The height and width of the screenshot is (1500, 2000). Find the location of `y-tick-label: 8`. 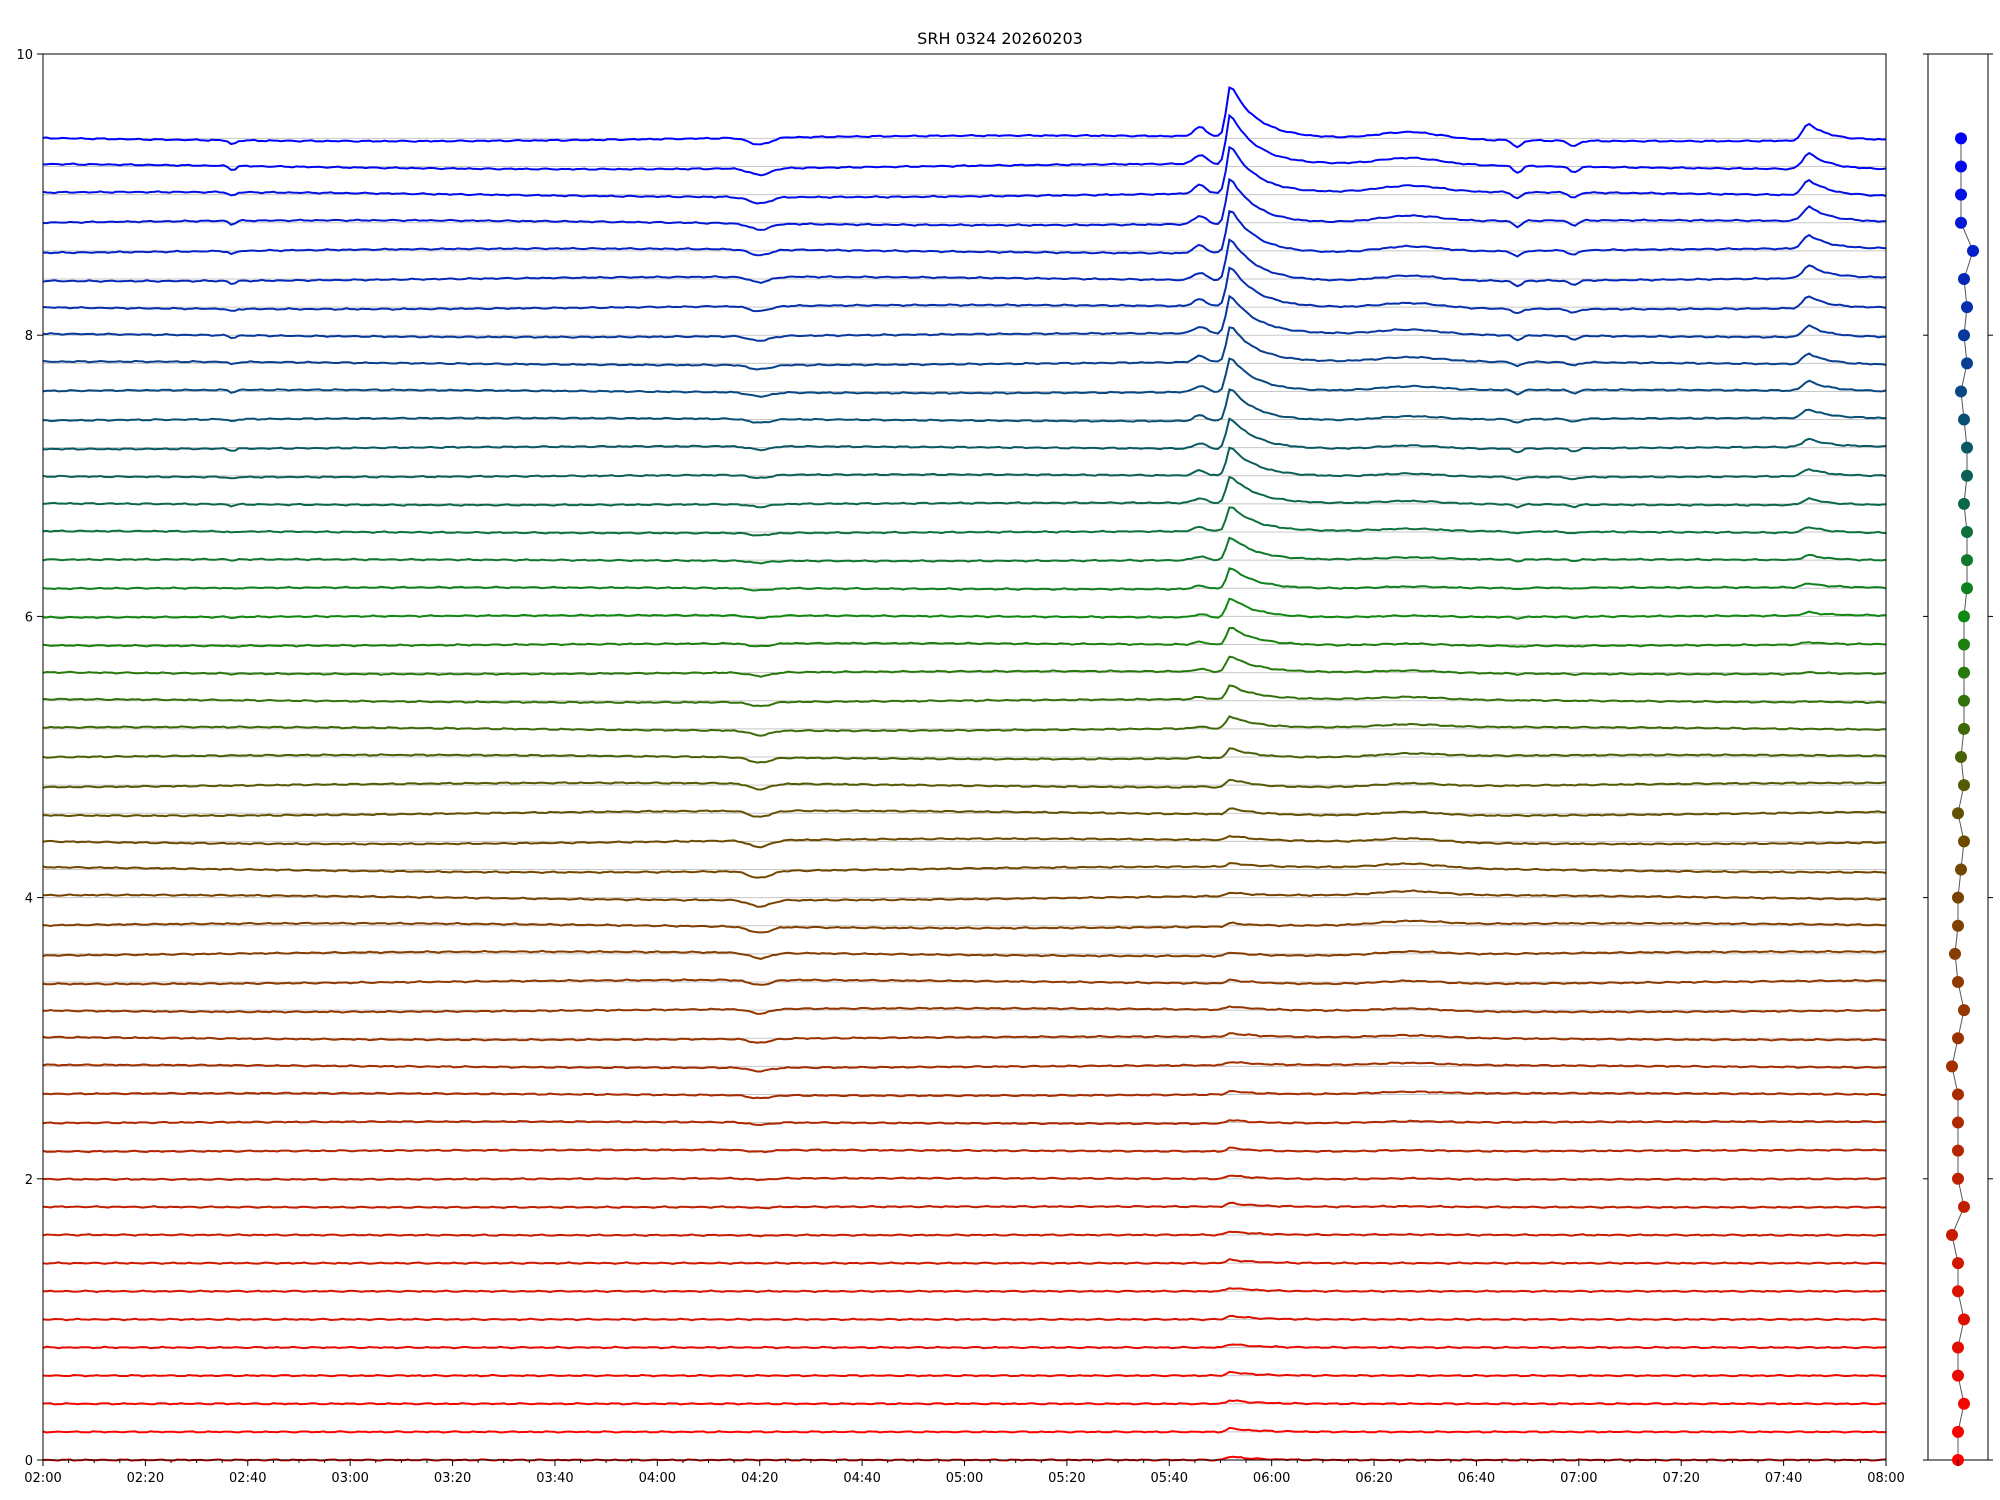

y-tick-label: 8 is located at coordinates (29, 336).